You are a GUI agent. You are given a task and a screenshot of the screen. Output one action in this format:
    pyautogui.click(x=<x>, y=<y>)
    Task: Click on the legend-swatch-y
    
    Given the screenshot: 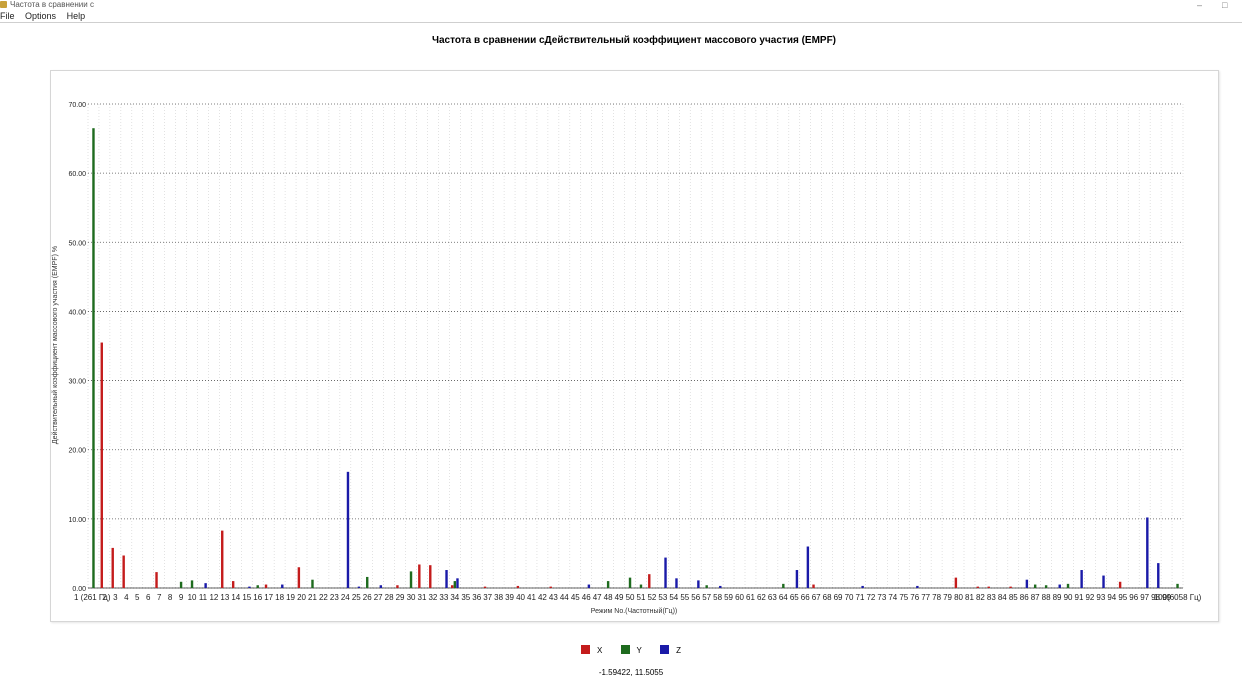 What is the action you would take?
    pyautogui.click(x=625, y=649)
    